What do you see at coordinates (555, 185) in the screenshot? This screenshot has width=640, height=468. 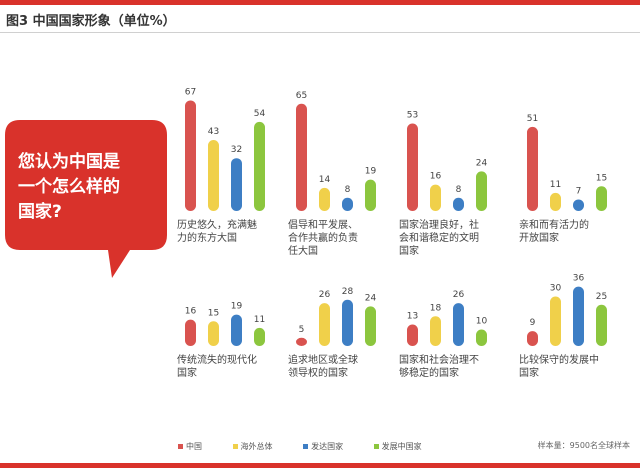 I see `value-label-g3-s1: 11` at bounding box center [555, 185].